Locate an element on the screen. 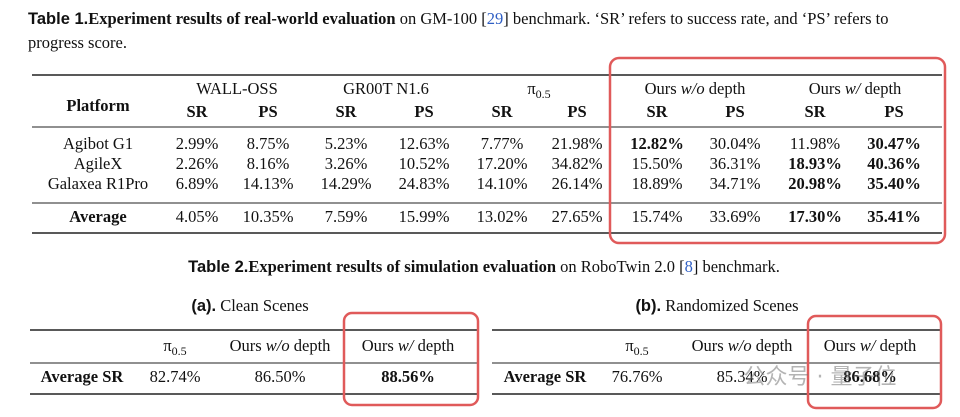 Image resolution: width=960 pixels, height=417 pixels. cell-value: 30.47% is located at coordinates (894, 143).